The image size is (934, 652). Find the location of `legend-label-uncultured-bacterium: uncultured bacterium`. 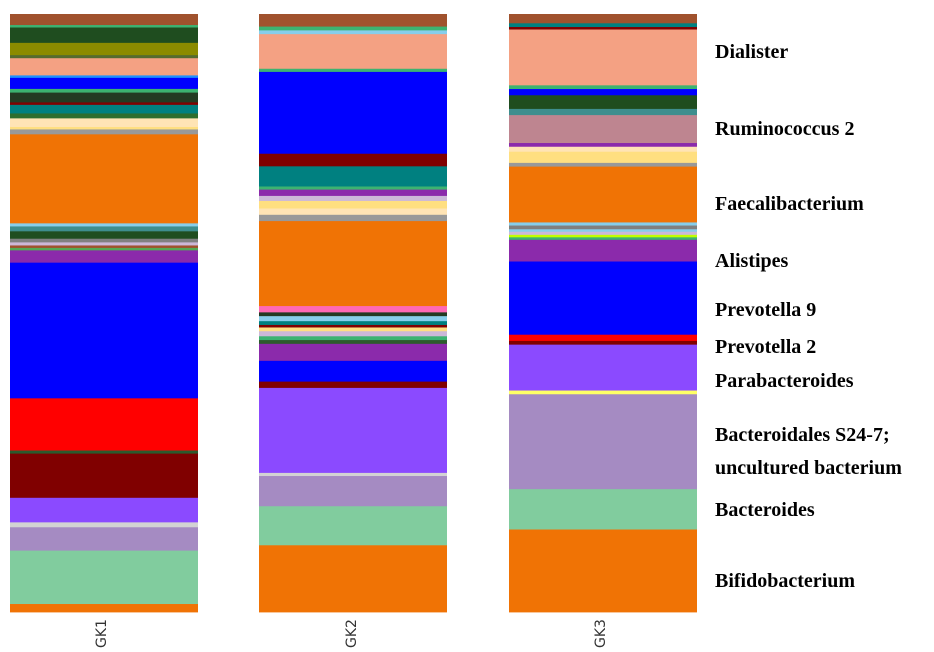

legend-label-uncultured-bacterium: uncultured bacterium is located at coordinates (808, 468).